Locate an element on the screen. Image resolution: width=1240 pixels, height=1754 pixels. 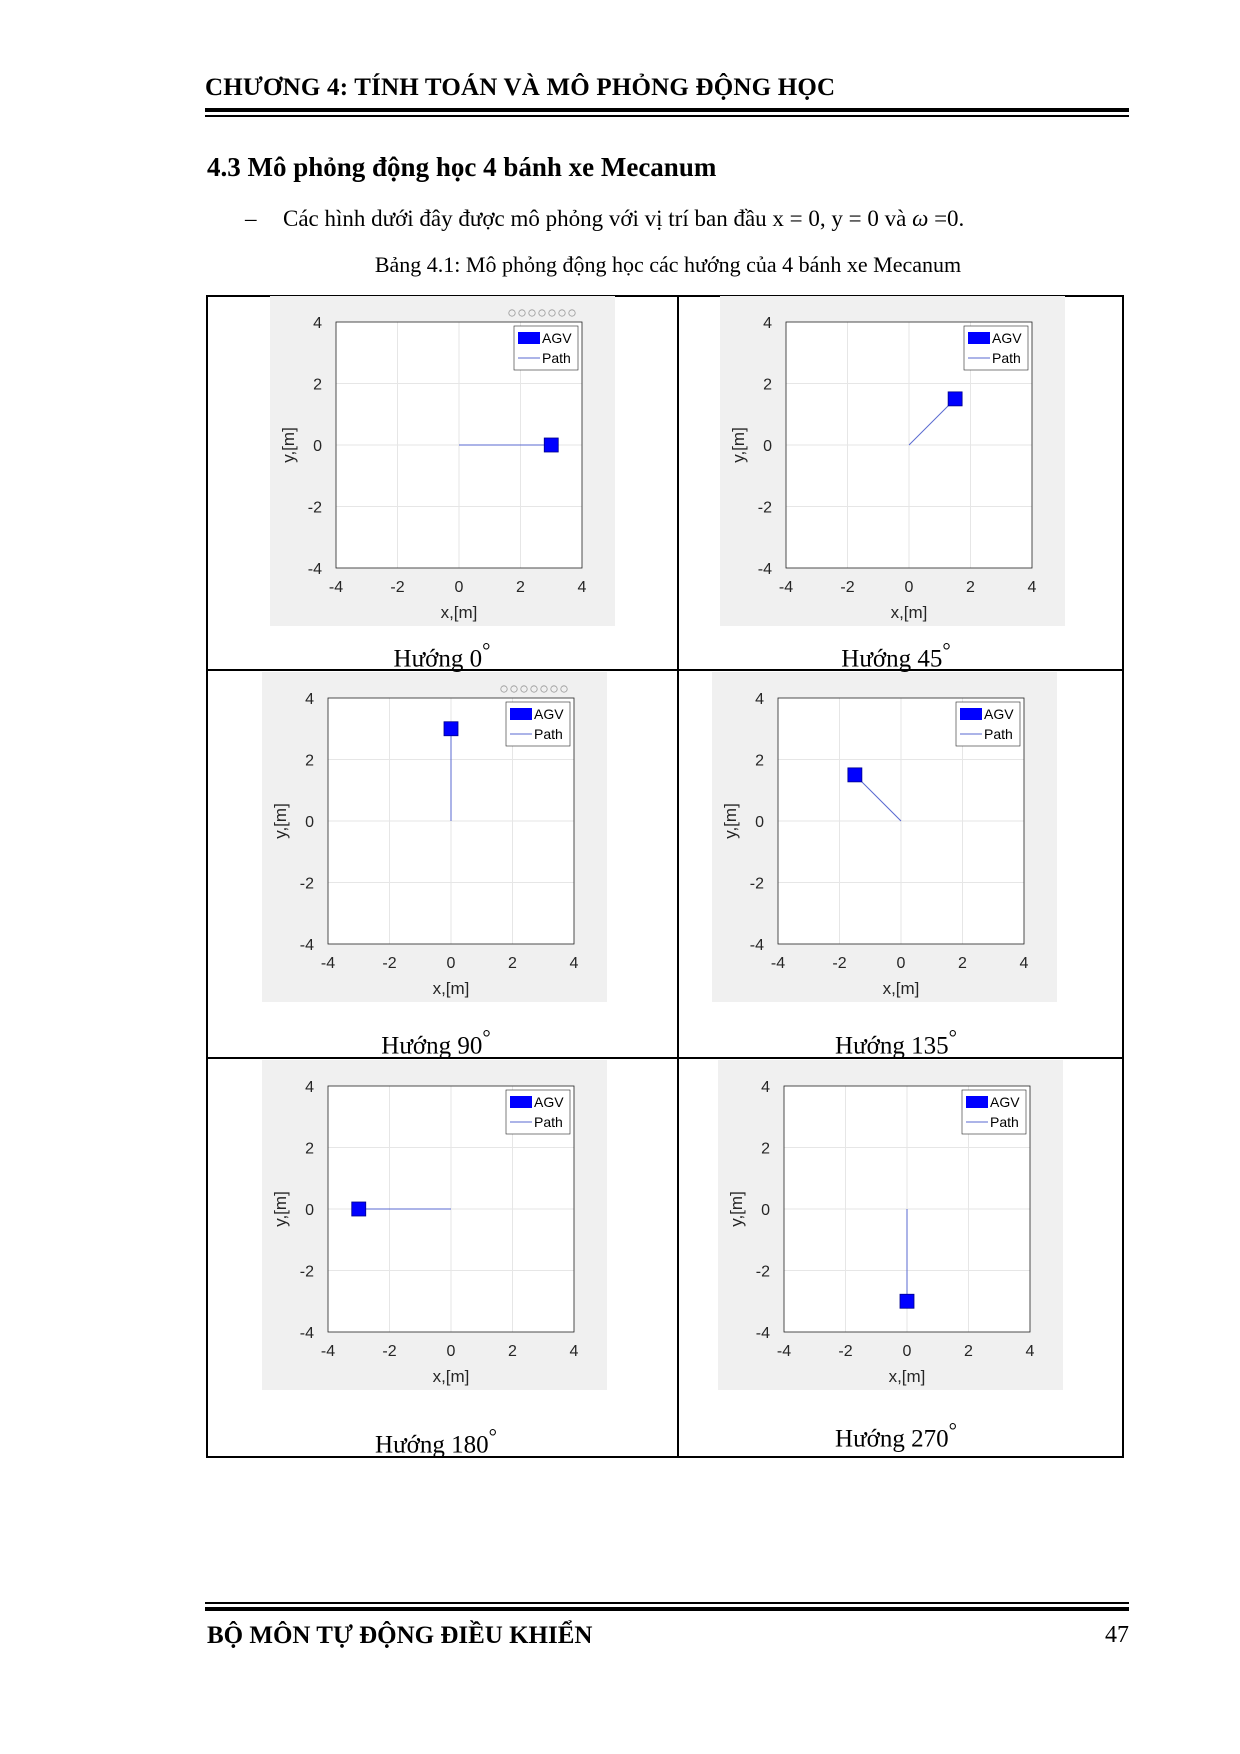
label-heading-0: Hướng 0° is located at coordinates (442, 655).